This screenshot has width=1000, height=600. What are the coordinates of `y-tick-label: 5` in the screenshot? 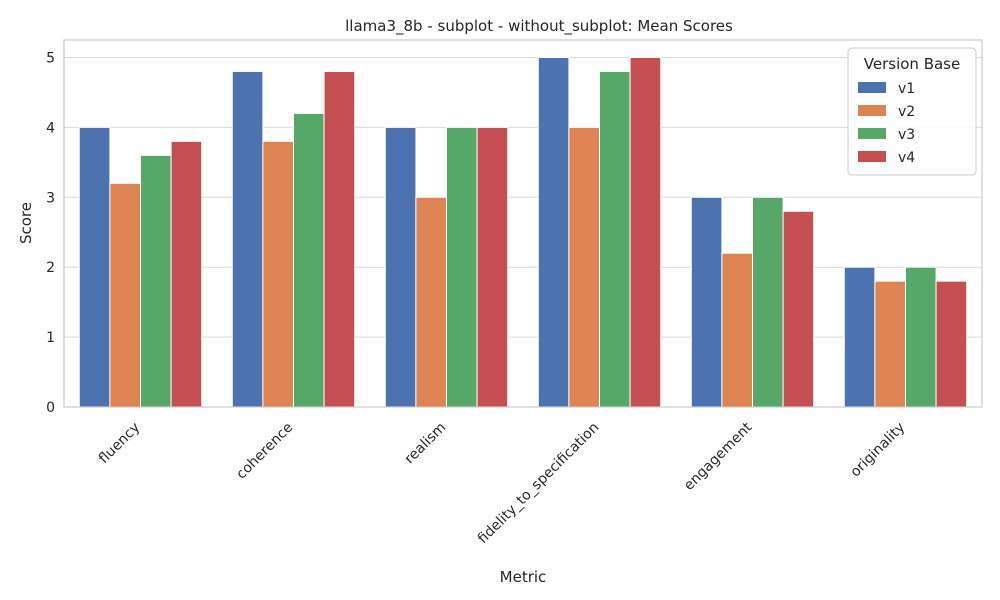 It's located at (50, 58).